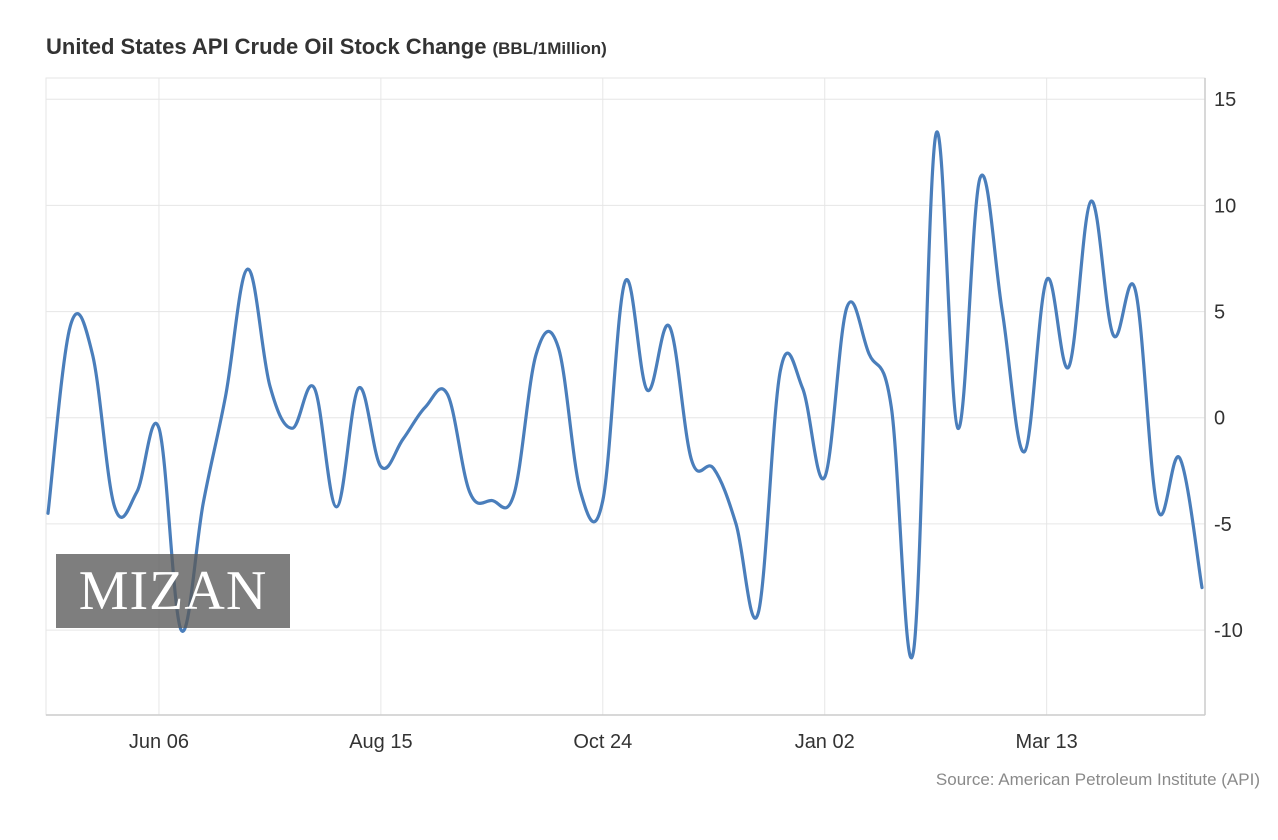 Image resolution: width=1278 pixels, height=840 pixels. What do you see at coordinates (1225, 100) in the screenshot?
I see `y-tick-label: 15` at bounding box center [1225, 100].